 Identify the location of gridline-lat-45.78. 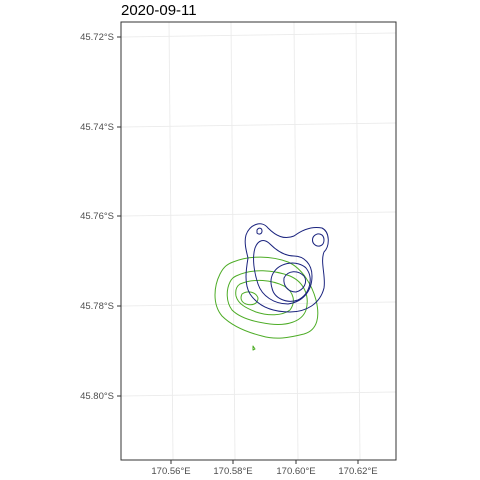
(258, 304).